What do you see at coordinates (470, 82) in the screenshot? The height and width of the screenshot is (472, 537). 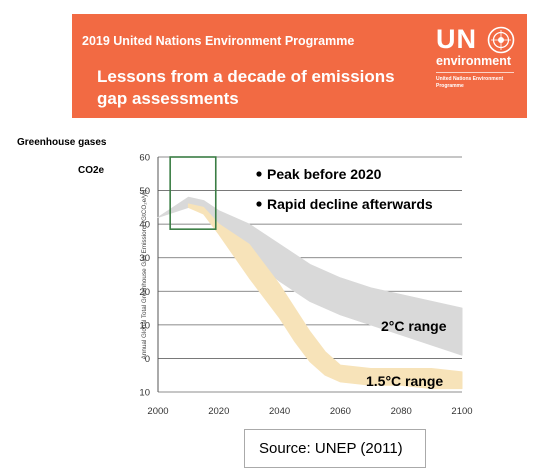 I see `logo-agency-text: United Nations Environment Programme` at bounding box center [470, 82].